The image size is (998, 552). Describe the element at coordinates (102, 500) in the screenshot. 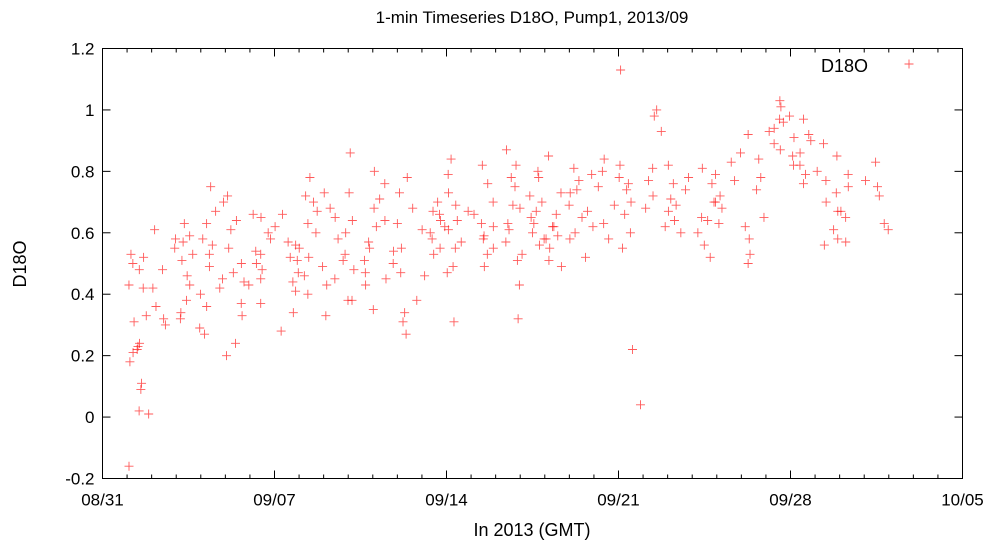

I see `x-tick-label: 08/31` at that location.